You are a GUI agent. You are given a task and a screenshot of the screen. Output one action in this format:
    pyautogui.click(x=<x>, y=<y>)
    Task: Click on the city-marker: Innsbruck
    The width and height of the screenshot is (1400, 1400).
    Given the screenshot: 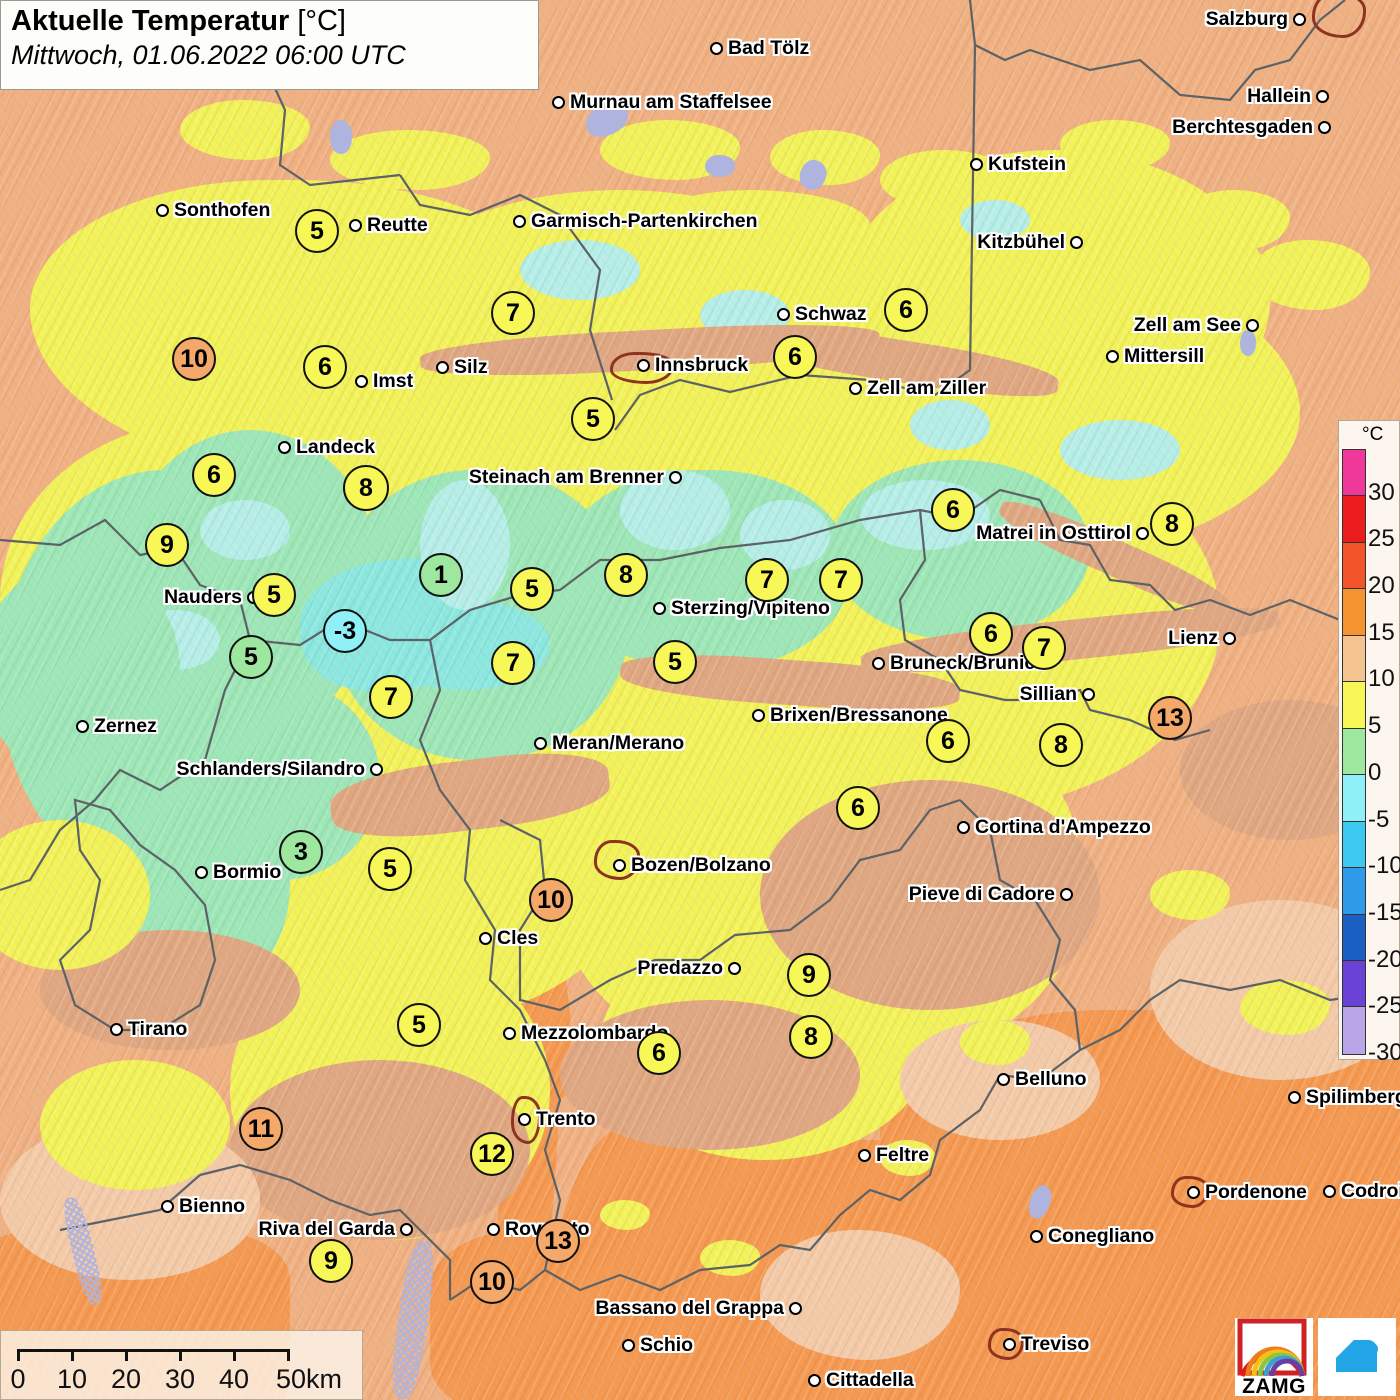 What is the action you would take?
    pyautogui.click(x=692, y=365)
    